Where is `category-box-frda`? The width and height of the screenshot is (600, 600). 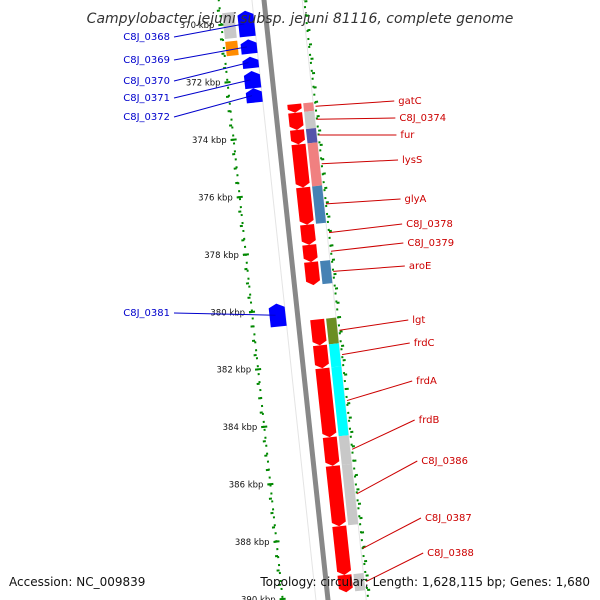 category-box-frda is located at coordinates (340, 401).